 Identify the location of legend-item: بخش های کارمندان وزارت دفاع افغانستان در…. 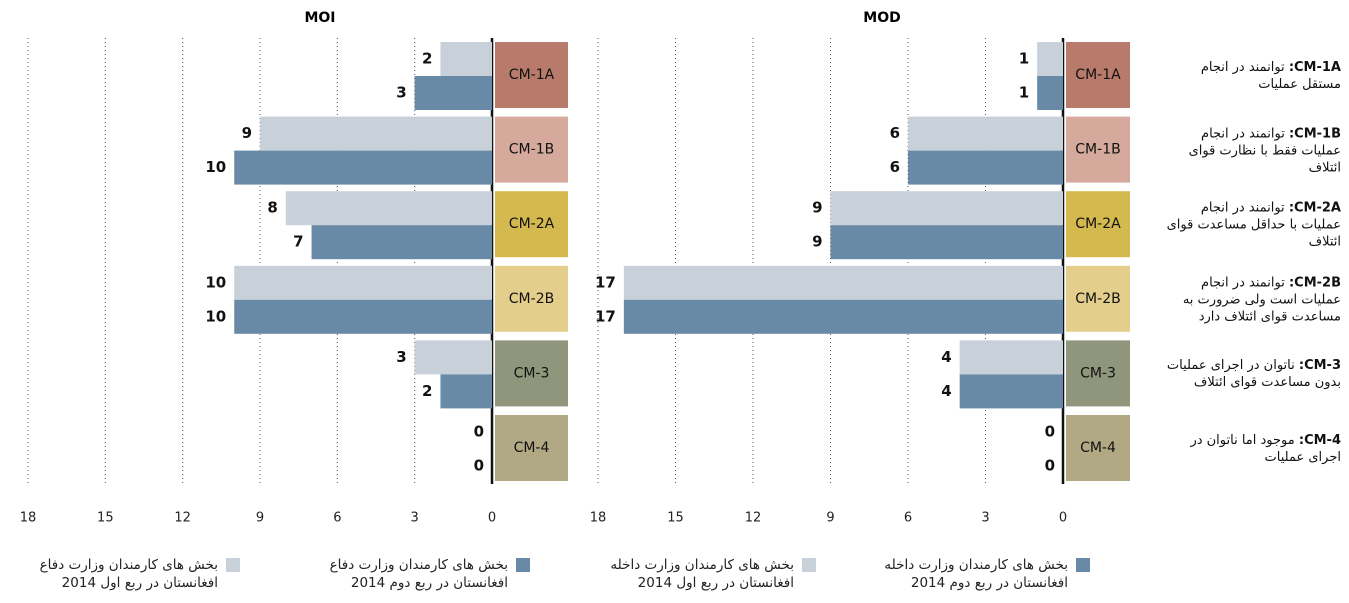
(414, 574).